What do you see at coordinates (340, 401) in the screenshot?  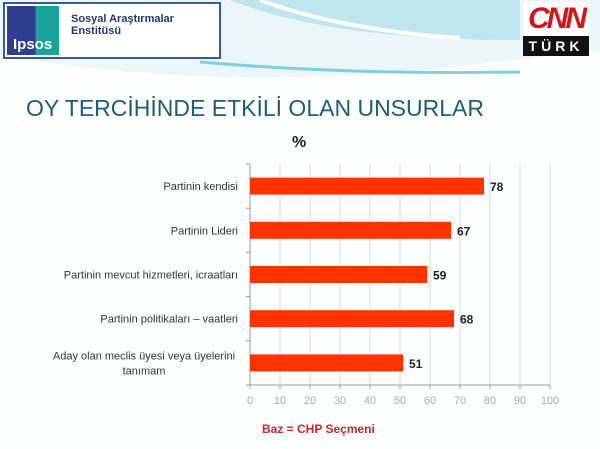 I see `x-tick-label: 30` at bounding box center [340, 401].